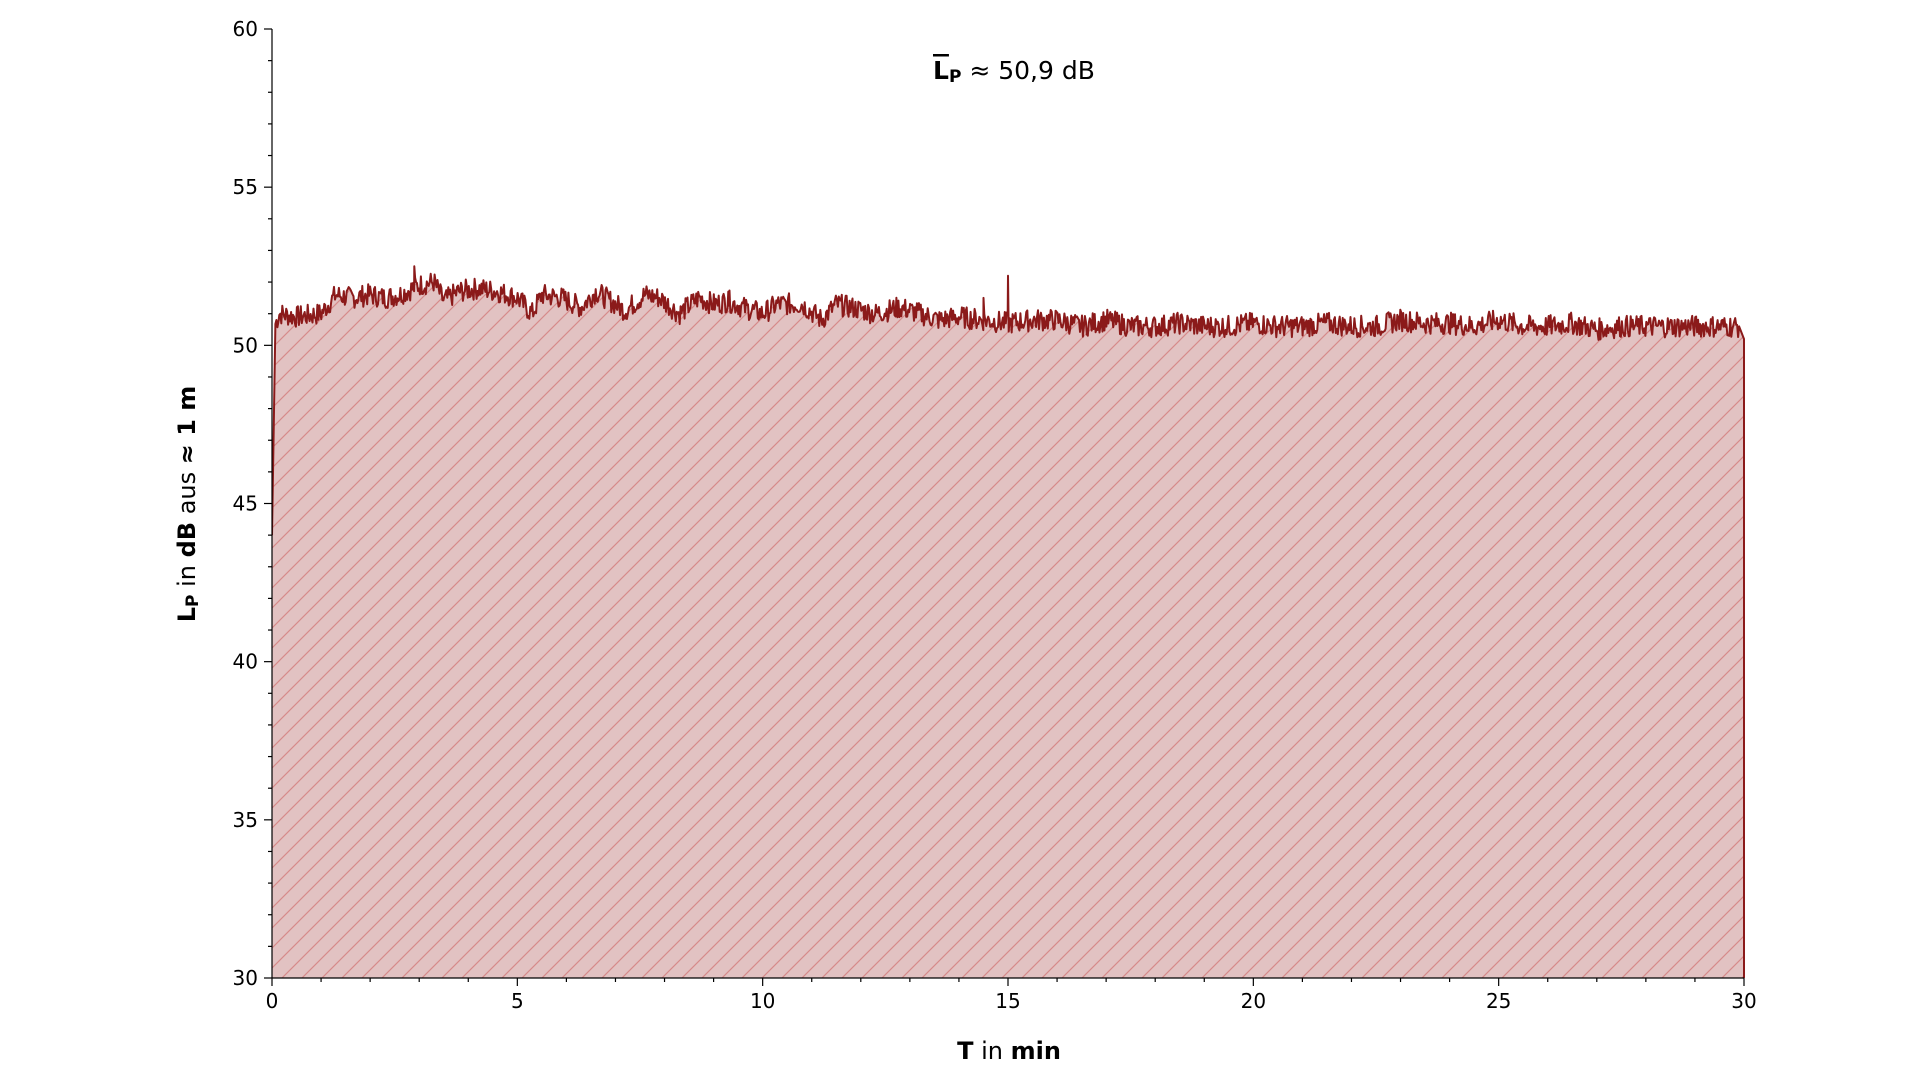 Image resolution: width=1920 pixels, height=1080 pixels. What do you see at coordinates (762, 1001) in the screenshot?
I see `x-tick-label: 10` at bounding box center [762, 1001].